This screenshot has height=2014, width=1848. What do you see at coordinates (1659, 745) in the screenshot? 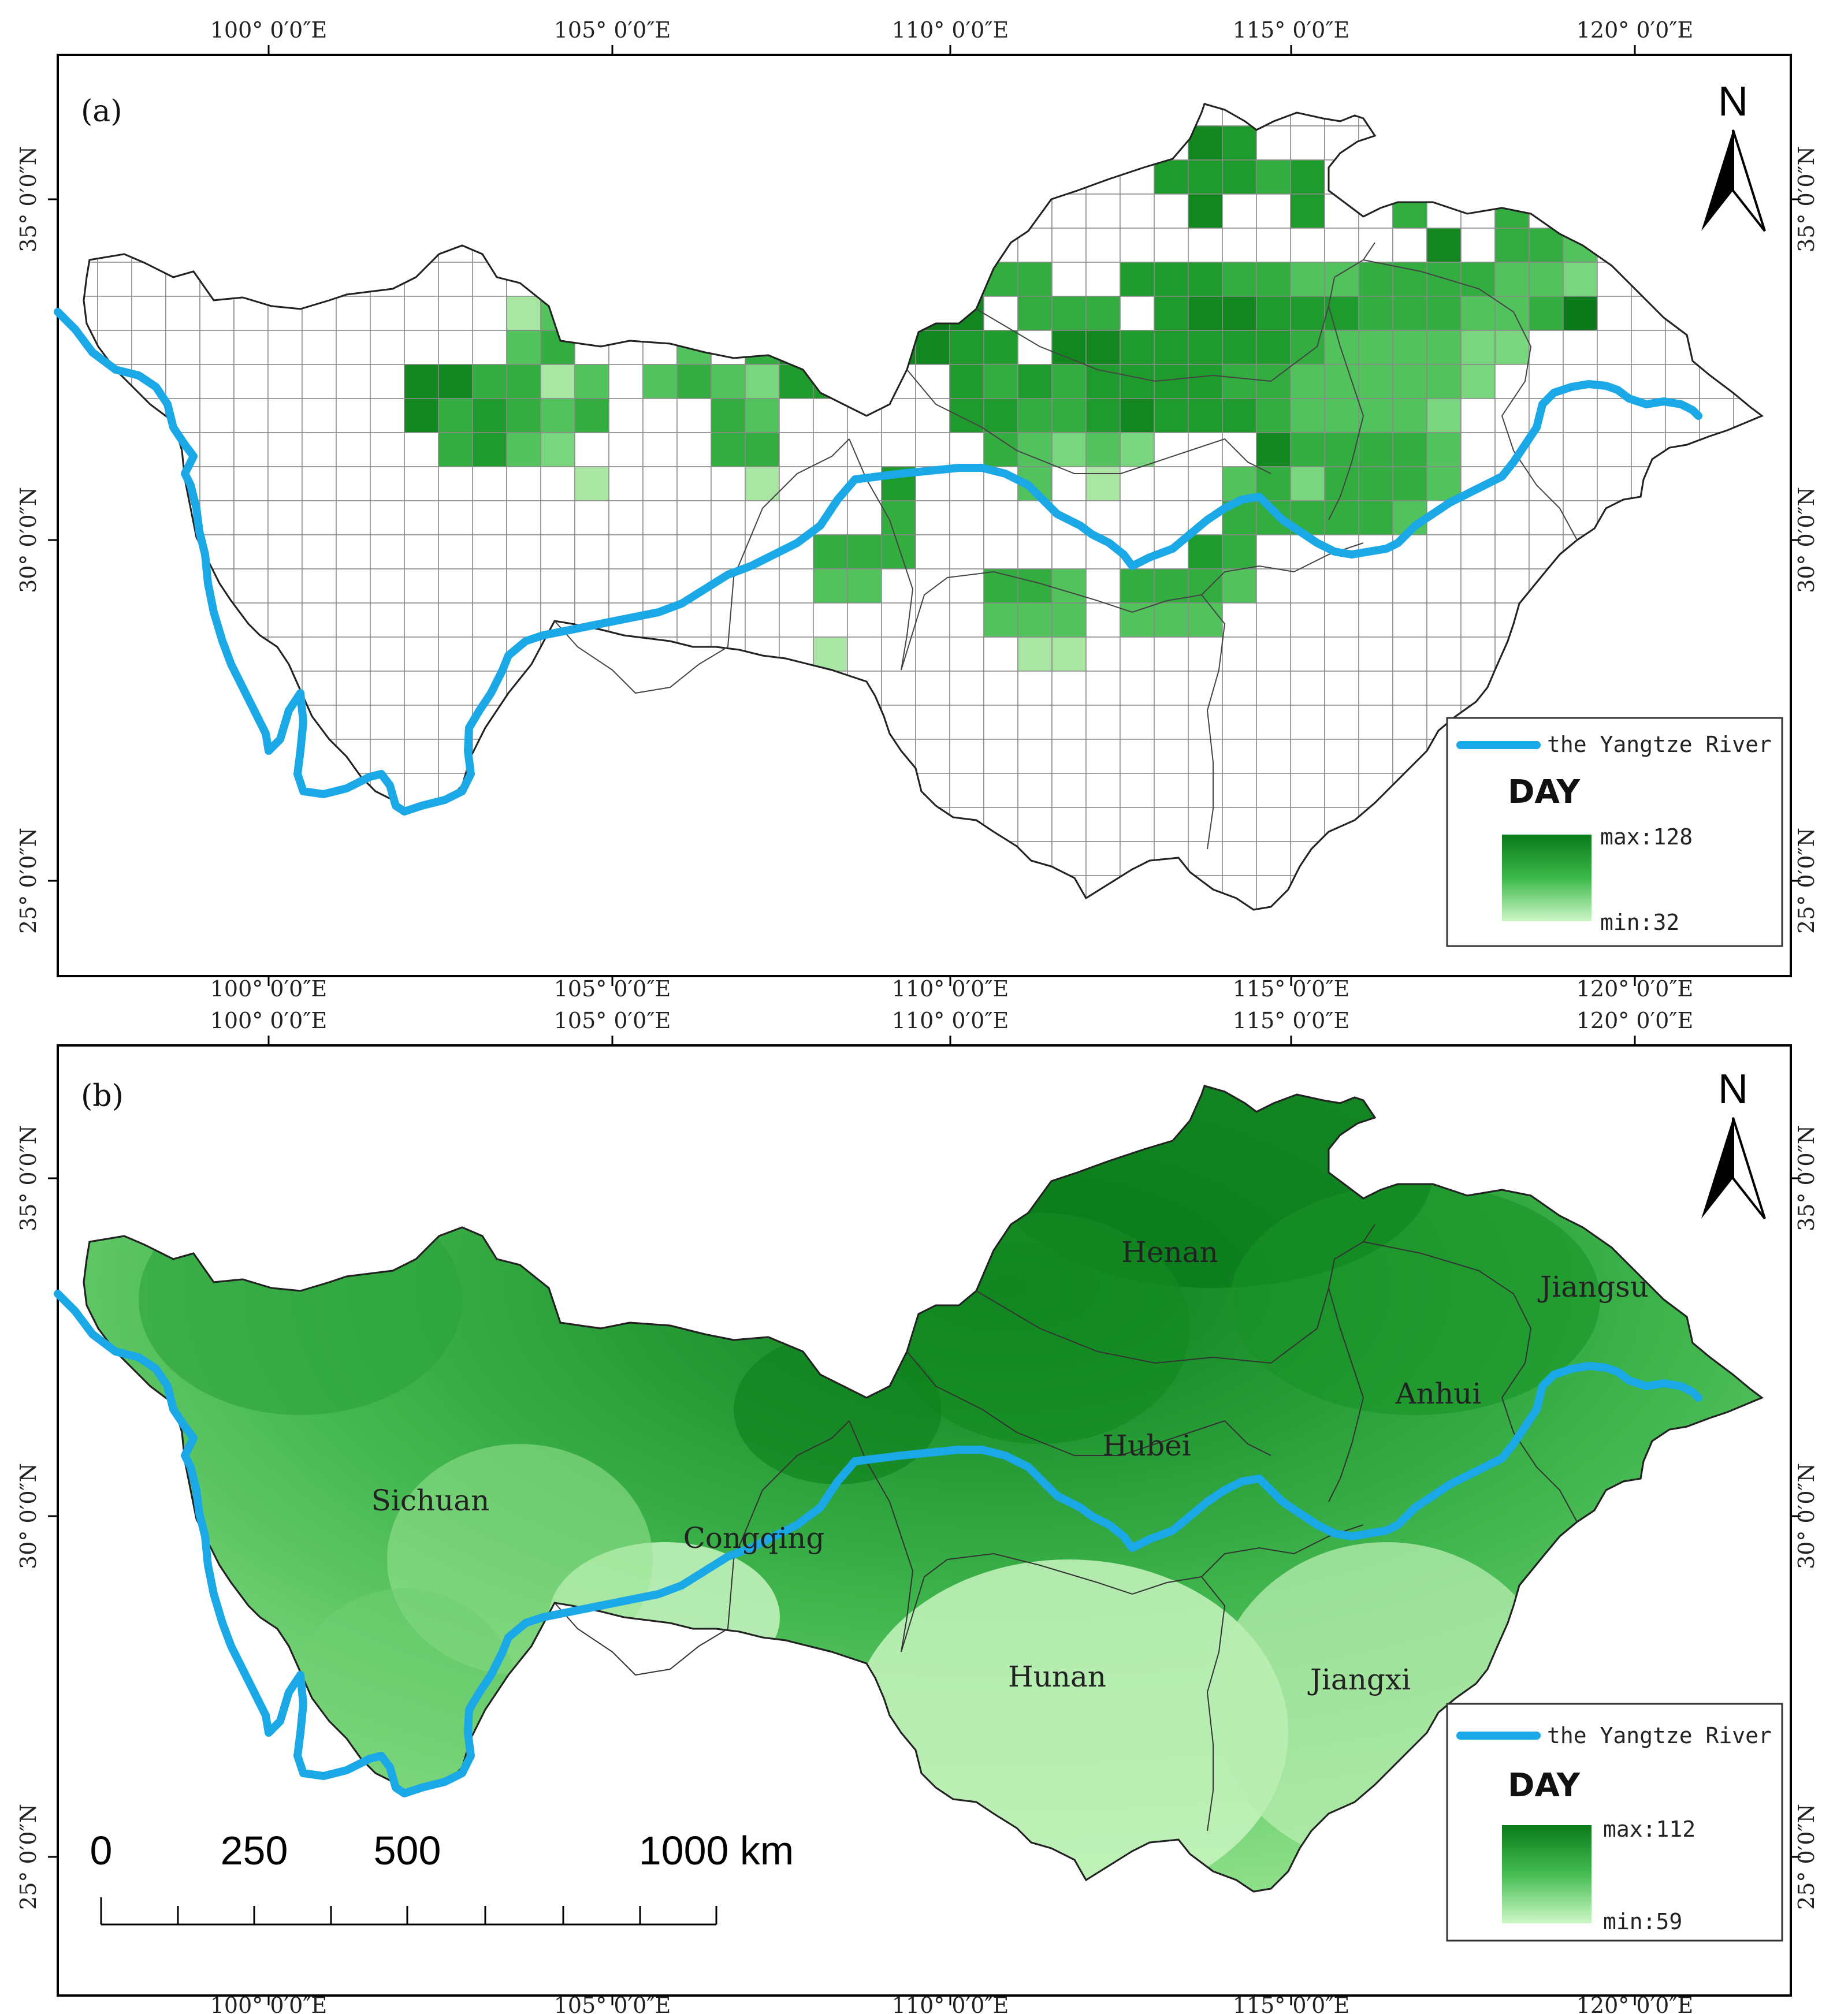
I see `panel-a-legend-river-label: the Yangtze River` at bounding box center [1659, 745].